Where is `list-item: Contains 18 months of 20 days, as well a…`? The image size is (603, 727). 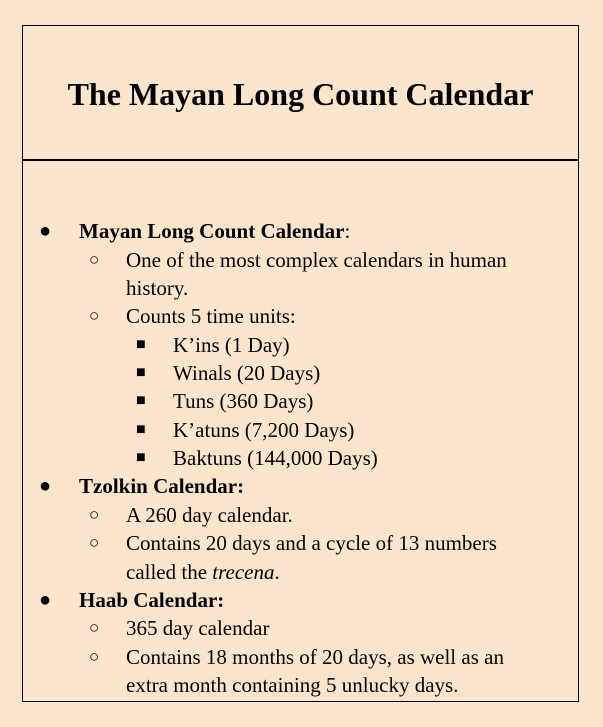 list-item: Contains 18 months of 20 days, as well a… is located at coordinates (315, 657).